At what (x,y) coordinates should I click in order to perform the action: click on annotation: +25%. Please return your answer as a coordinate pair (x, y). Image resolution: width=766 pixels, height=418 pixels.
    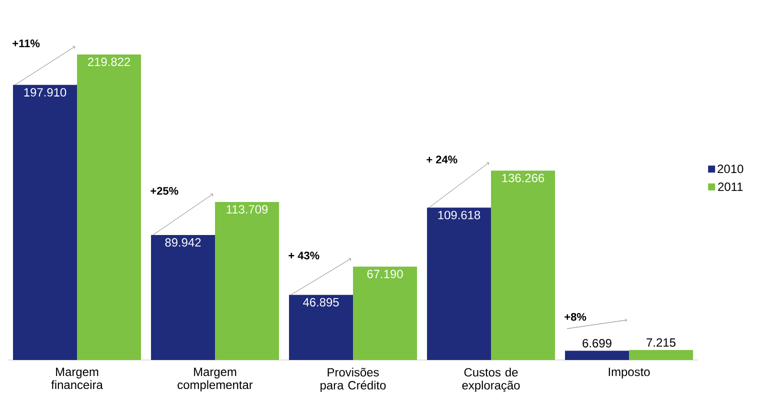
    Looking at the image, I should click on (164, 190).